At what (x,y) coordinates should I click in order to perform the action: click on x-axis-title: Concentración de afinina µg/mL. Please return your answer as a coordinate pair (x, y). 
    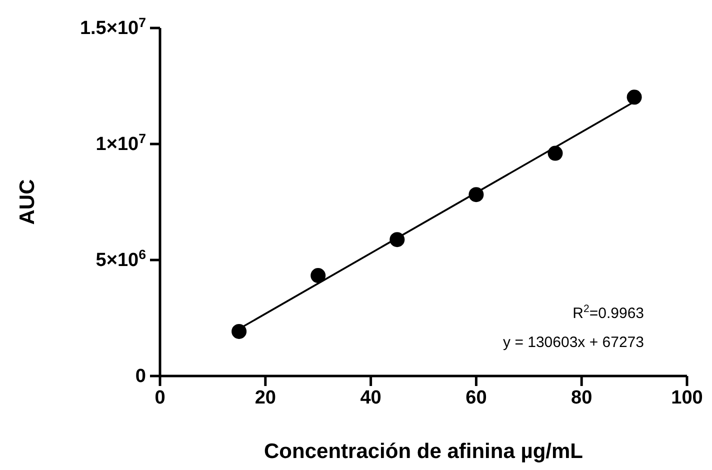
    Looking at the image, I should click on (424, 451).